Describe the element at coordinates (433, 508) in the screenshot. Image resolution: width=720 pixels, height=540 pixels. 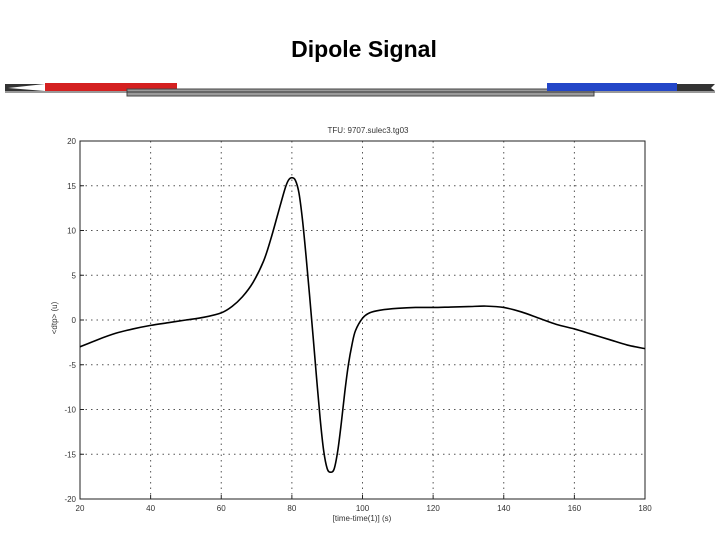
I see `x-tick-label: 120` at that location.